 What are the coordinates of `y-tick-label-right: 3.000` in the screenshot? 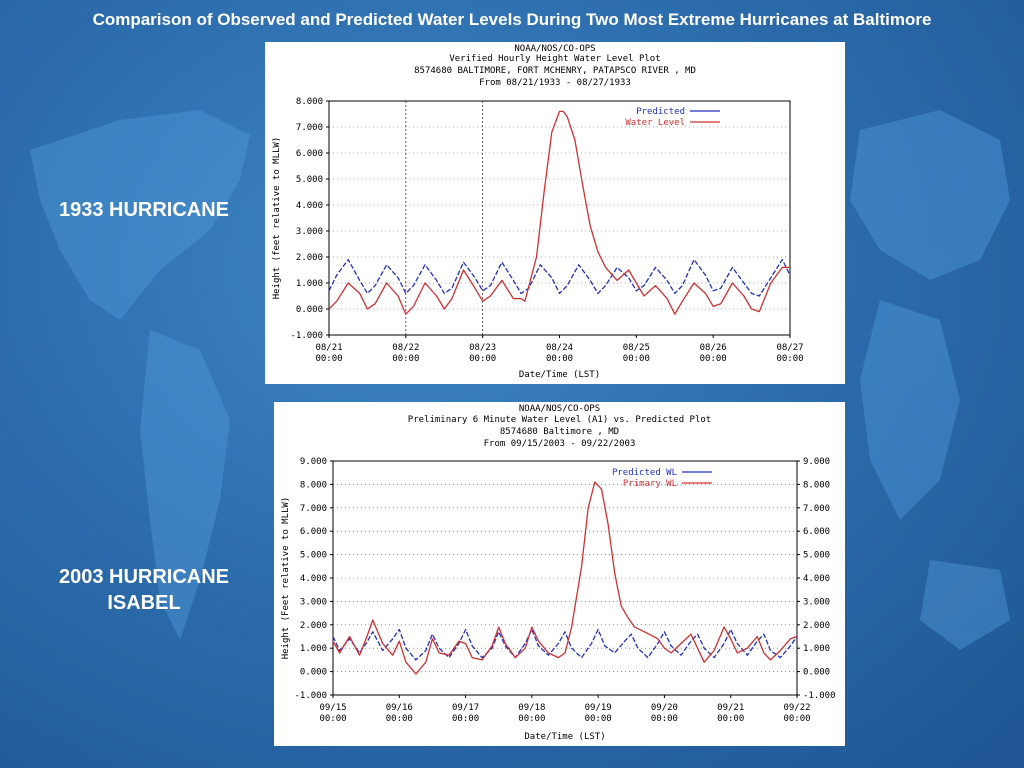 It's located at (816, 602).